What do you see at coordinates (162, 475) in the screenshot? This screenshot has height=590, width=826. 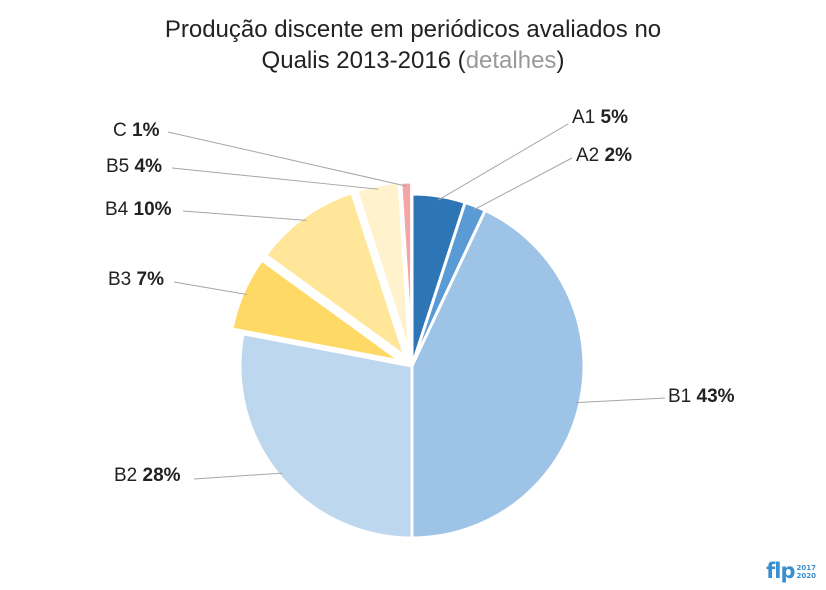 I see `slice-percent: 28%` at bounding box center [162, 475].